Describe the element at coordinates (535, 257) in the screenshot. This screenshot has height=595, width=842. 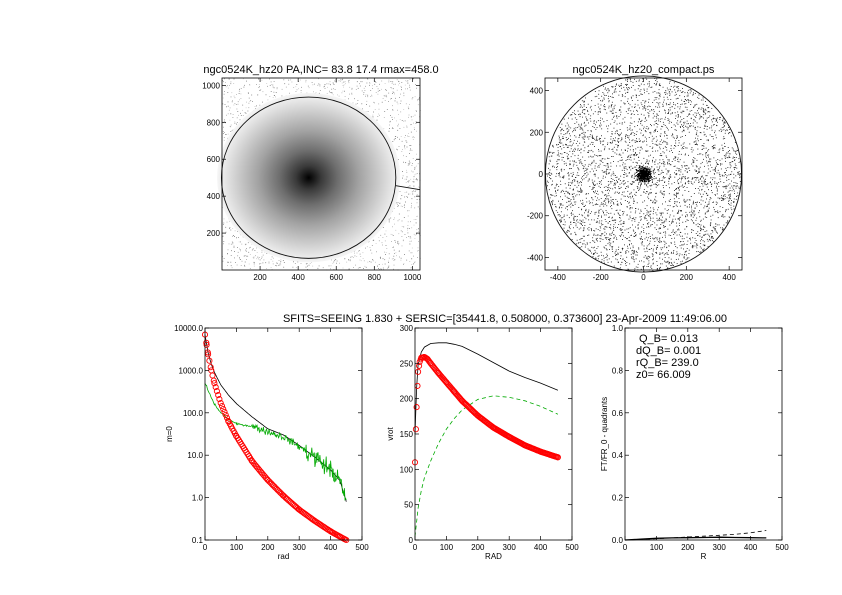
I see `y-tick-label: -400` at that location.